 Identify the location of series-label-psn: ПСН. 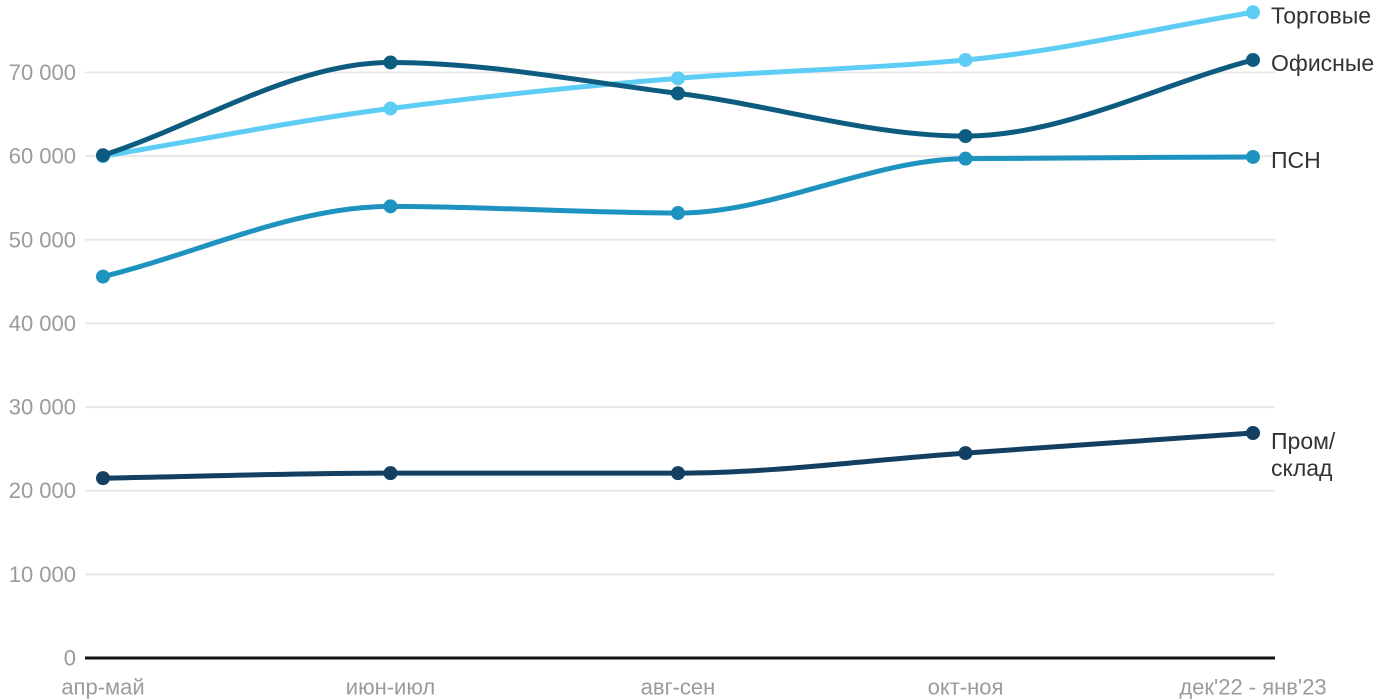
(1296, 160).